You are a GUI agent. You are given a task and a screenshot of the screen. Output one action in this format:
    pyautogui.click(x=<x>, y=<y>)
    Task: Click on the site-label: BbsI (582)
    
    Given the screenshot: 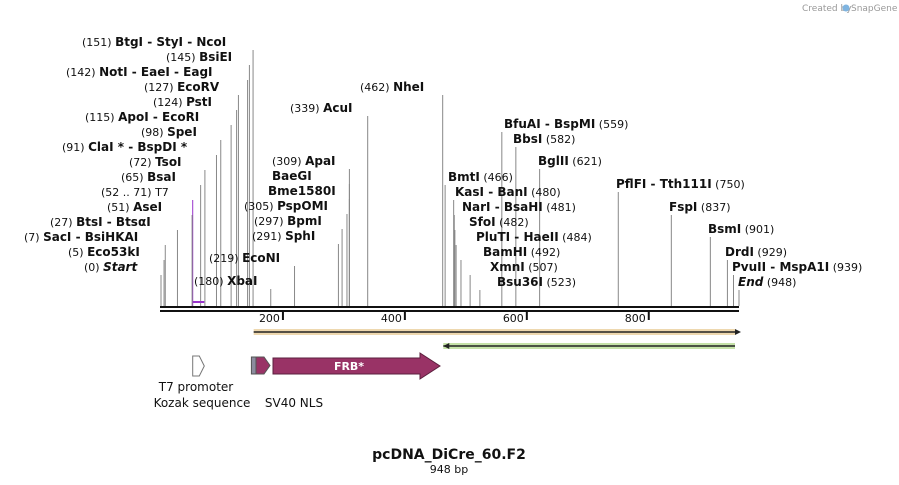 What is the action you would take?
    pyautogui.click(x=544, y=139)
    